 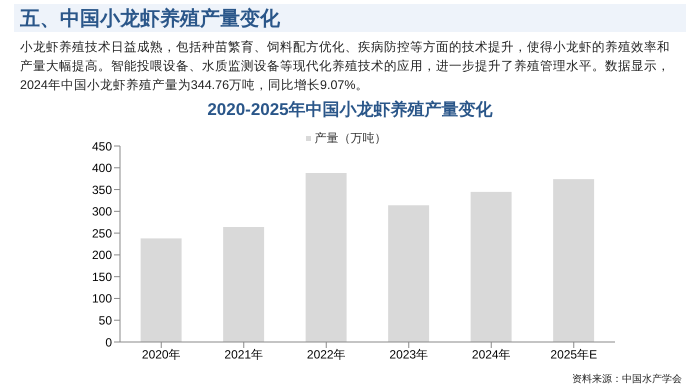 What do you see at coordinates (408, 355) in the screenshot?
I see `x-tick-label: 2023年` at bounding box center [408, 355].